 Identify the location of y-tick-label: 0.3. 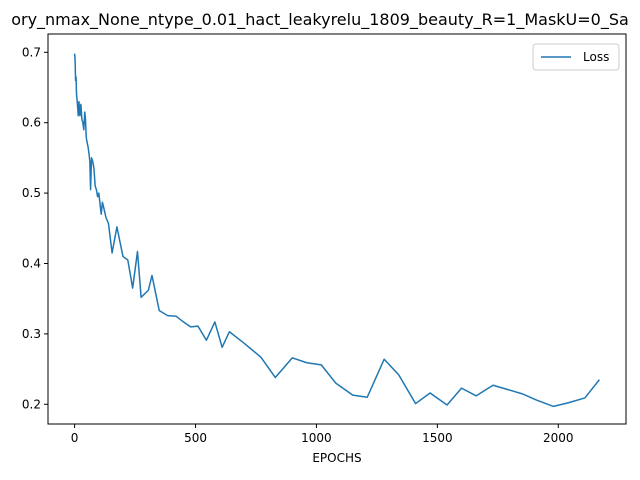
(31, 334).